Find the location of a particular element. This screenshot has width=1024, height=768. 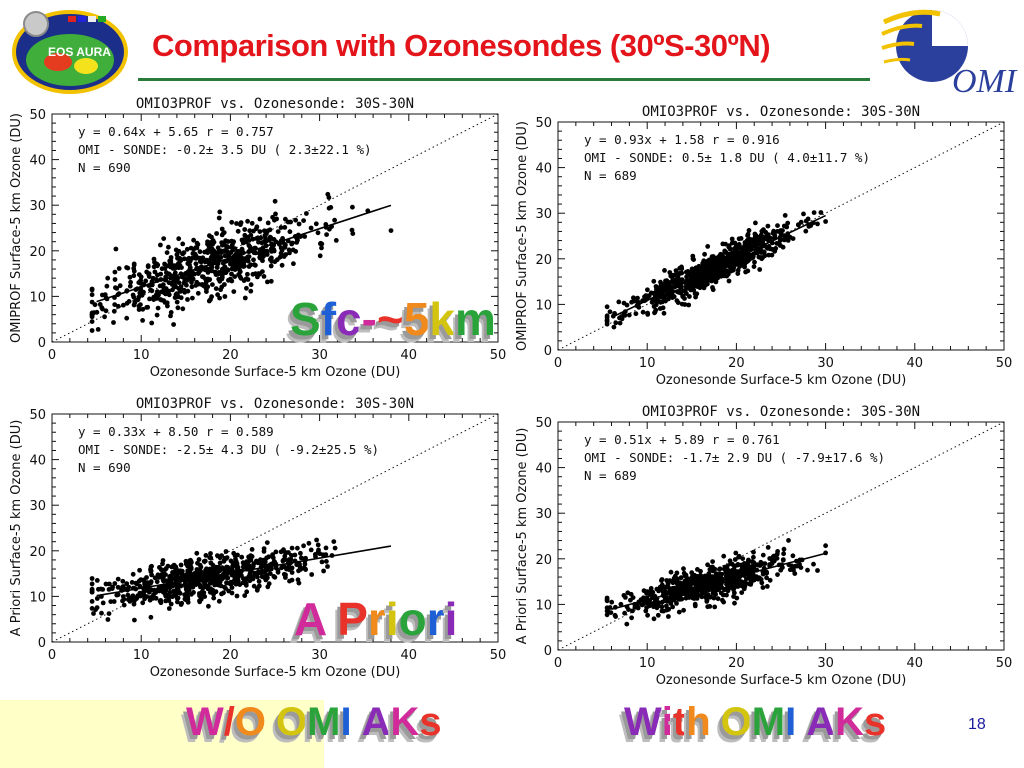

stats-line: N = 689 is located at coordinates (610, 475).